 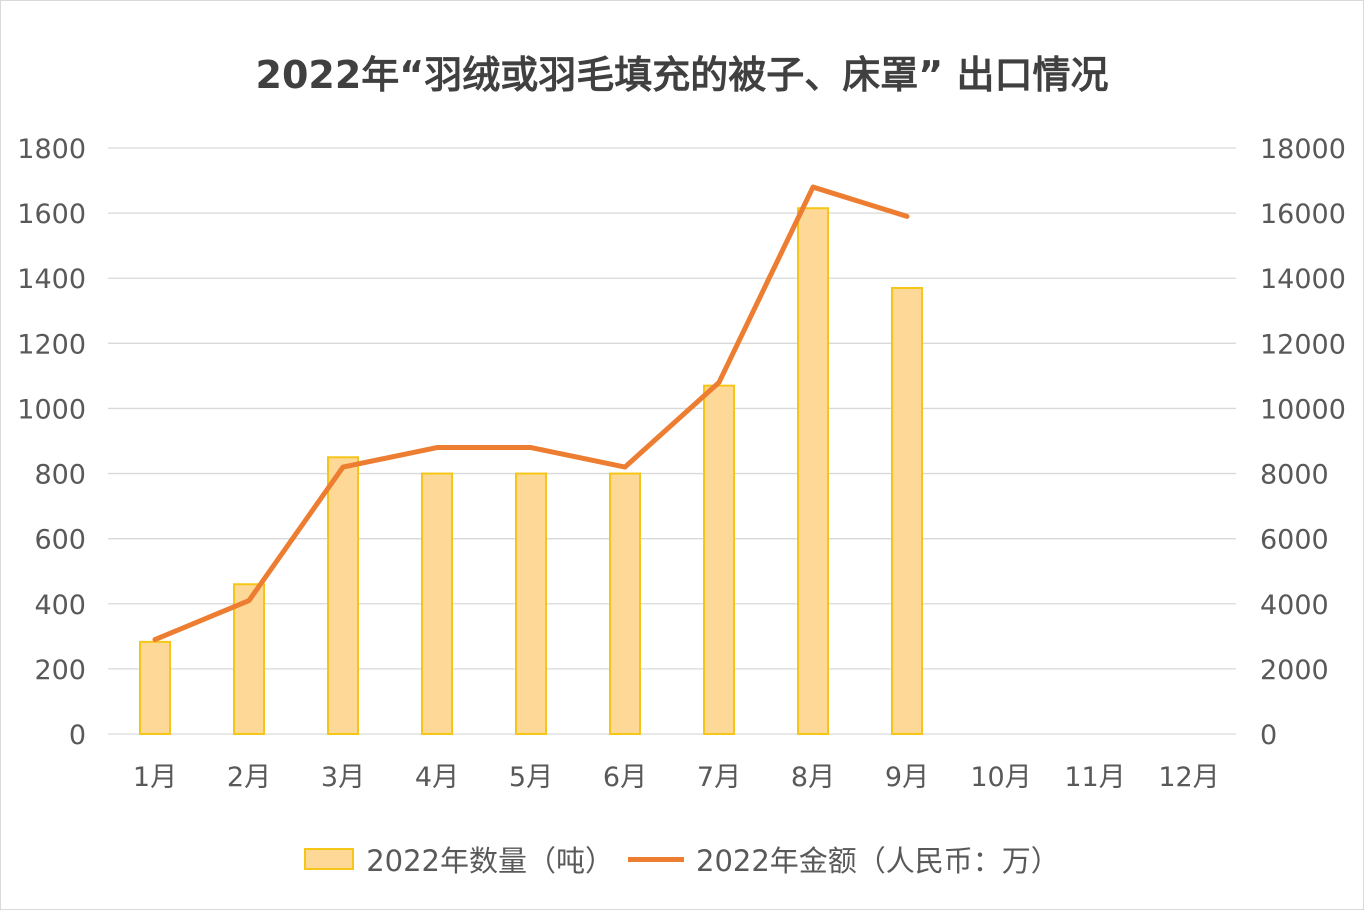 What do you see at coordinates (813, 777) in the screenshot?
I see `x-tick-label: 8月` at bounding box center [813, 777].